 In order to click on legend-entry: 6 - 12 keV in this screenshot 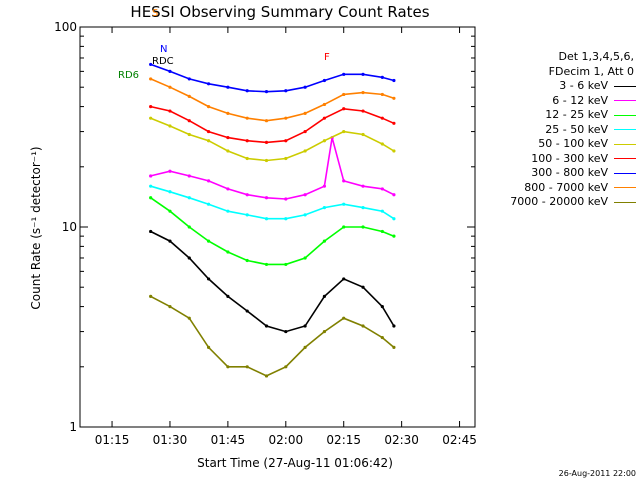, I will do `click(558, 101)`.